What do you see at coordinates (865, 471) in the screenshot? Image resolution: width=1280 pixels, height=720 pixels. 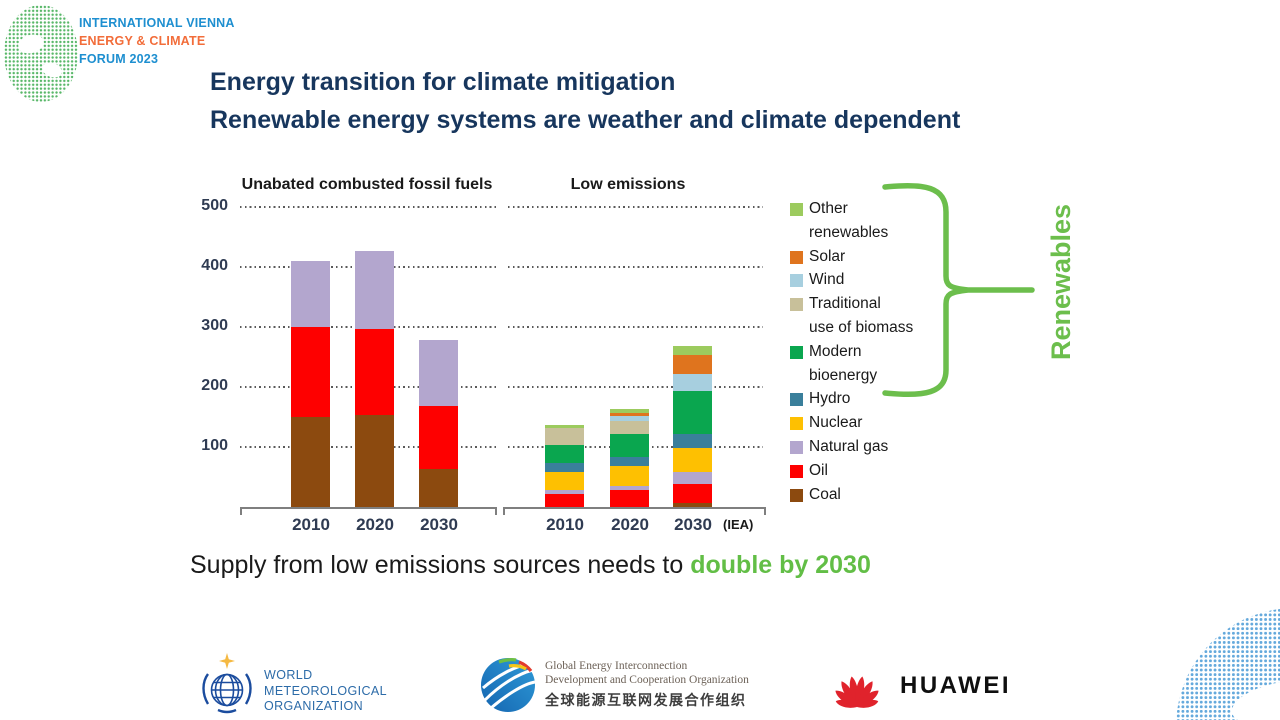 I see `legend-item-oil: Oil` at bounding box center [865, 471].